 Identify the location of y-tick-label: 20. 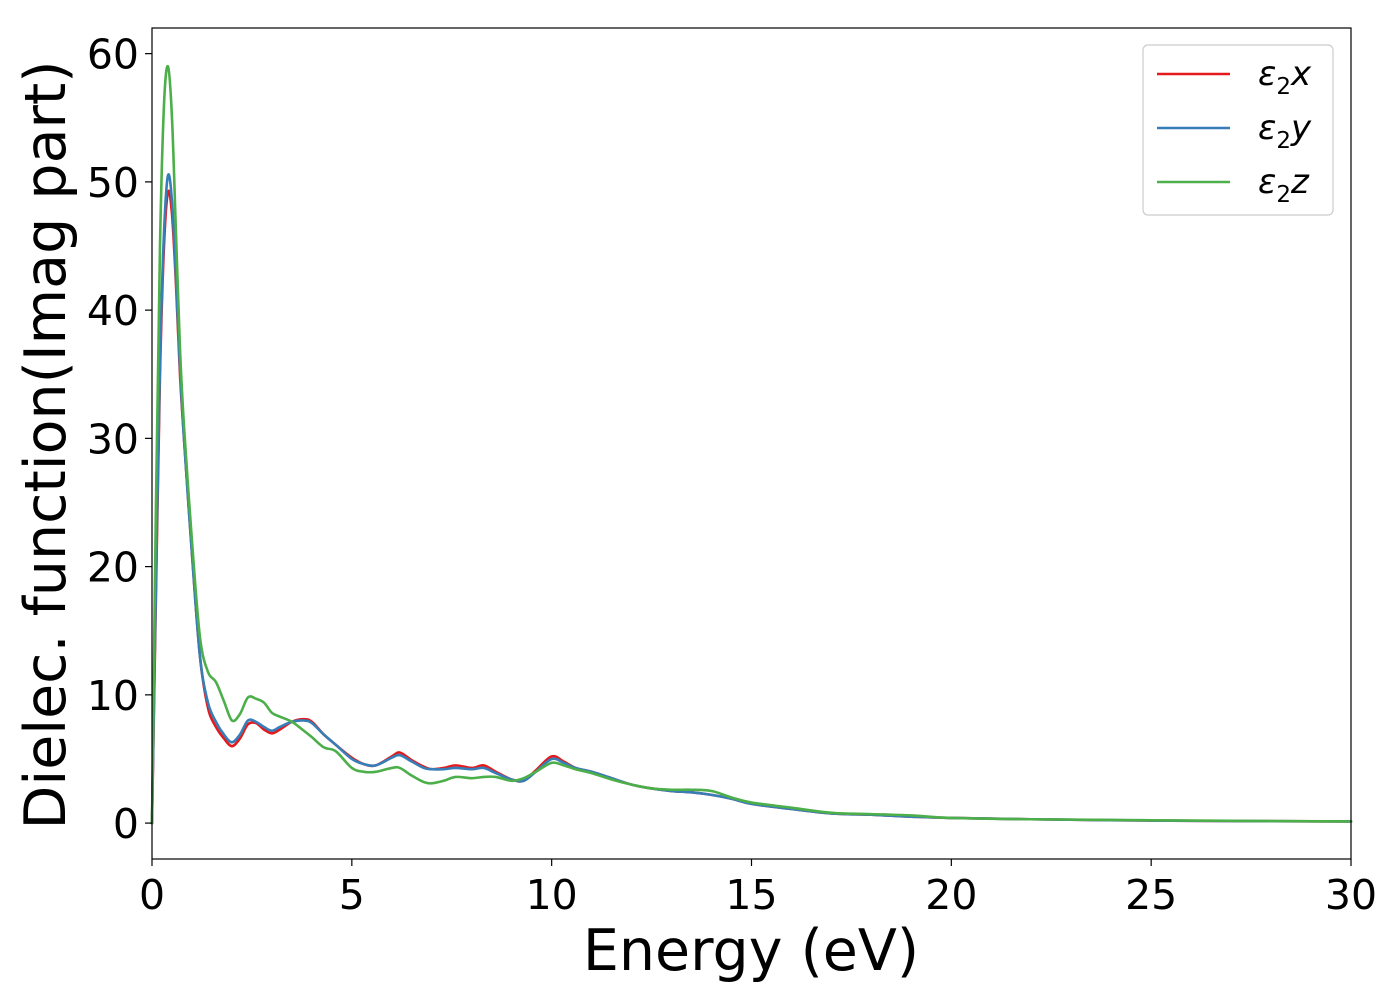
(113, 568).